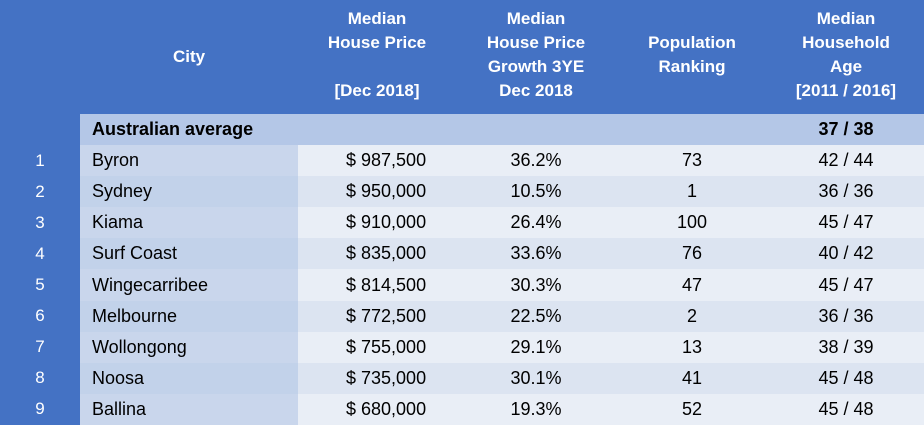  I want to click on city-cell: Noosa, so click(189, 378).